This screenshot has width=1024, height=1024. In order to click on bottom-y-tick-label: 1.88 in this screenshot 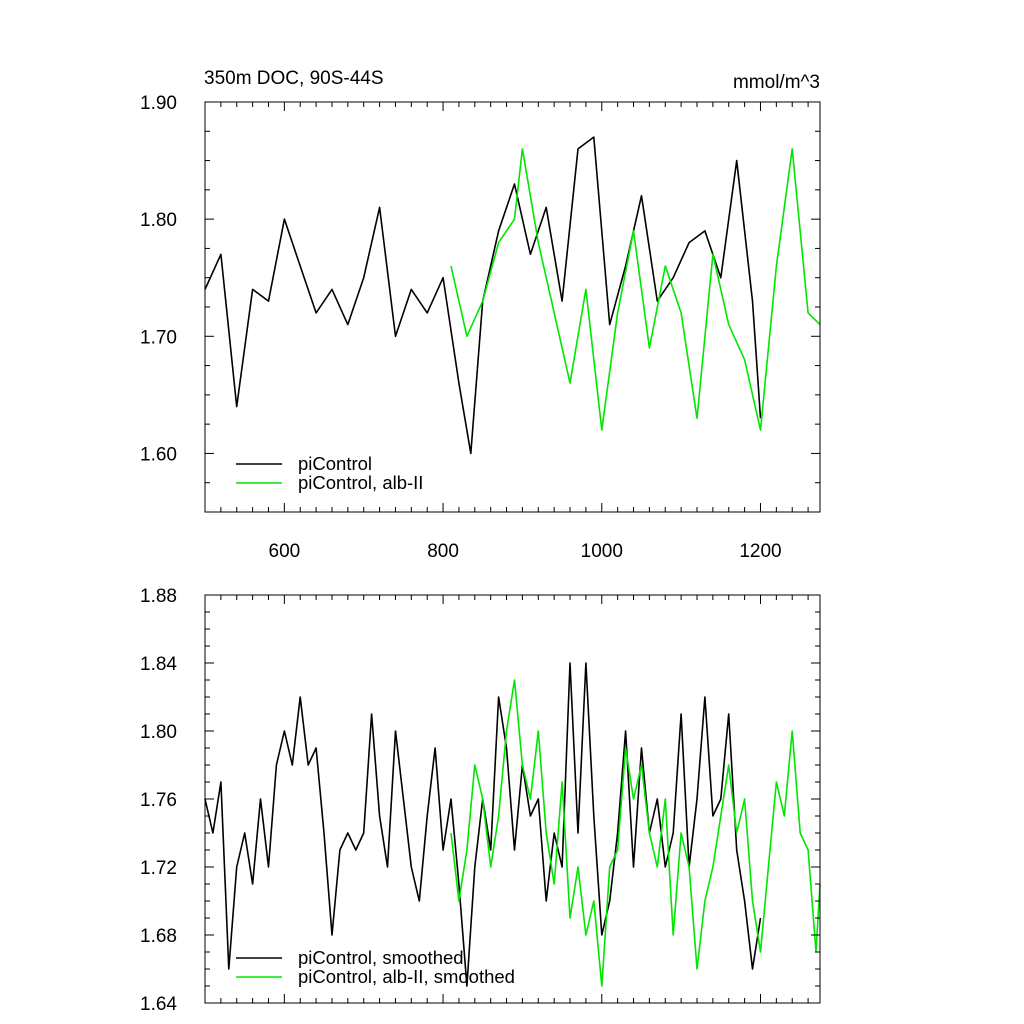, I will do `click(158, 596)`.